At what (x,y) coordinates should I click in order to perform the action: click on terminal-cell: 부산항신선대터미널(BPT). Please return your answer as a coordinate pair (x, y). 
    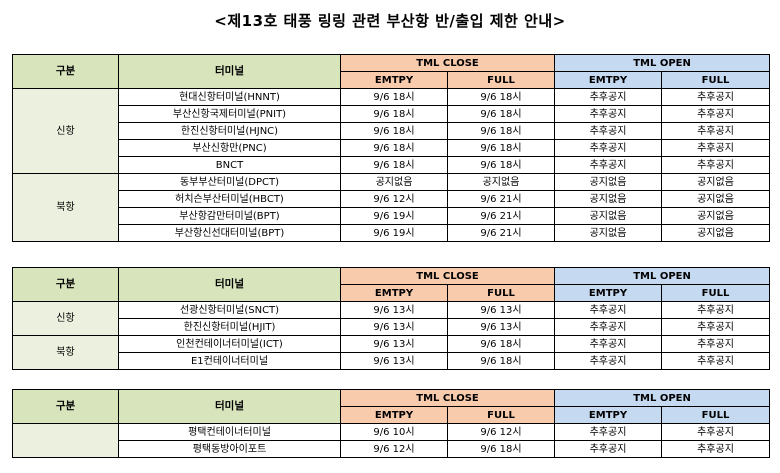
    Looking at the image, I should click on (229, 233).